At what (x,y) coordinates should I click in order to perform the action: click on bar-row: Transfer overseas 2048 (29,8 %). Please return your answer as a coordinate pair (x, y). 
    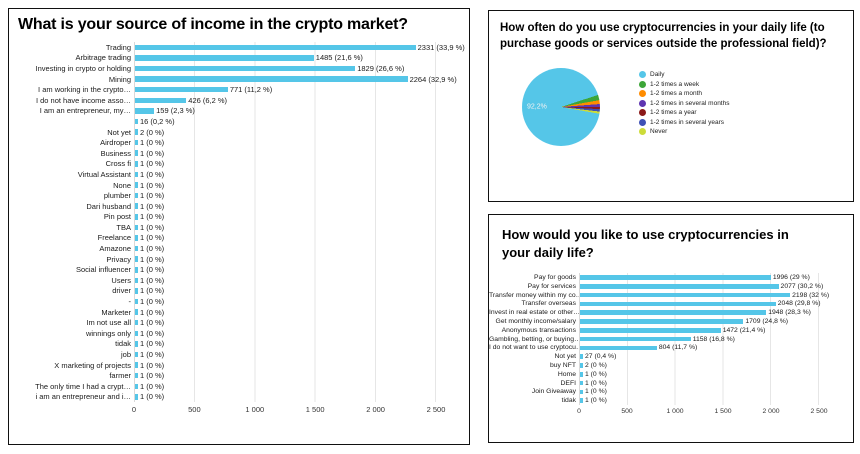
    Looking at the image, I should click on (671, 304).